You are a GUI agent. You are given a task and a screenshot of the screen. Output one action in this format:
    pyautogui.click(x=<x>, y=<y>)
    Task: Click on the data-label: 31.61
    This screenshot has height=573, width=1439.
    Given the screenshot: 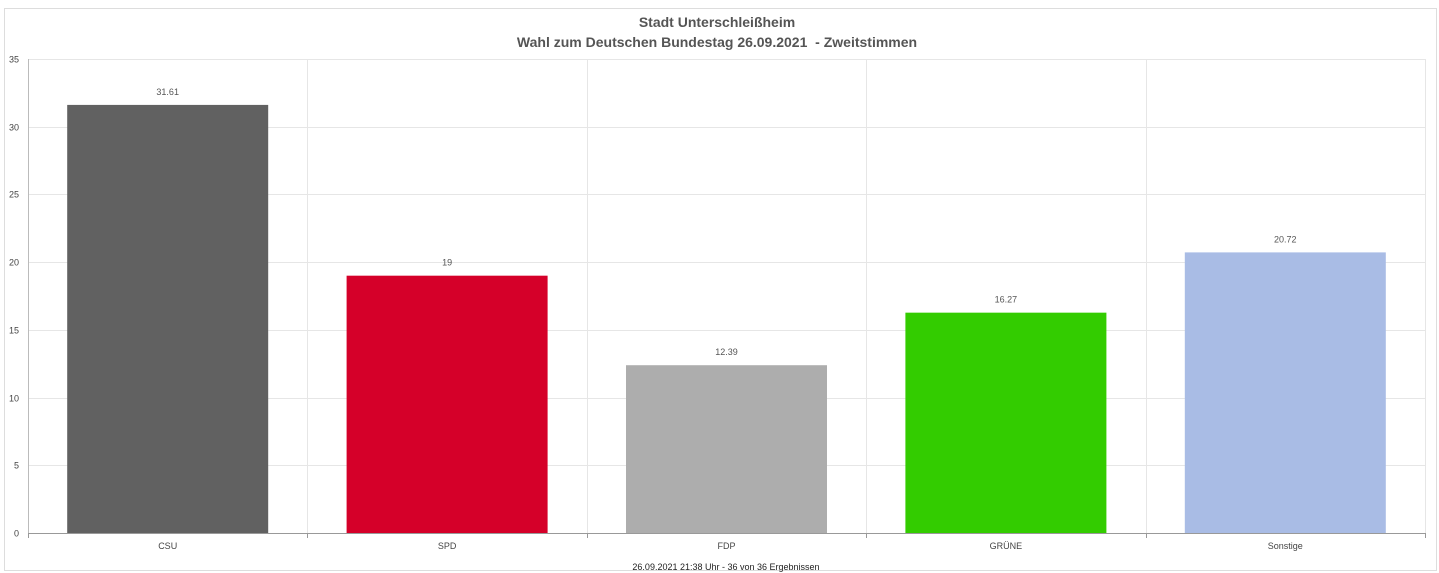 What is the action you would take?
    pyautogui.click(x=167, y=92)
    